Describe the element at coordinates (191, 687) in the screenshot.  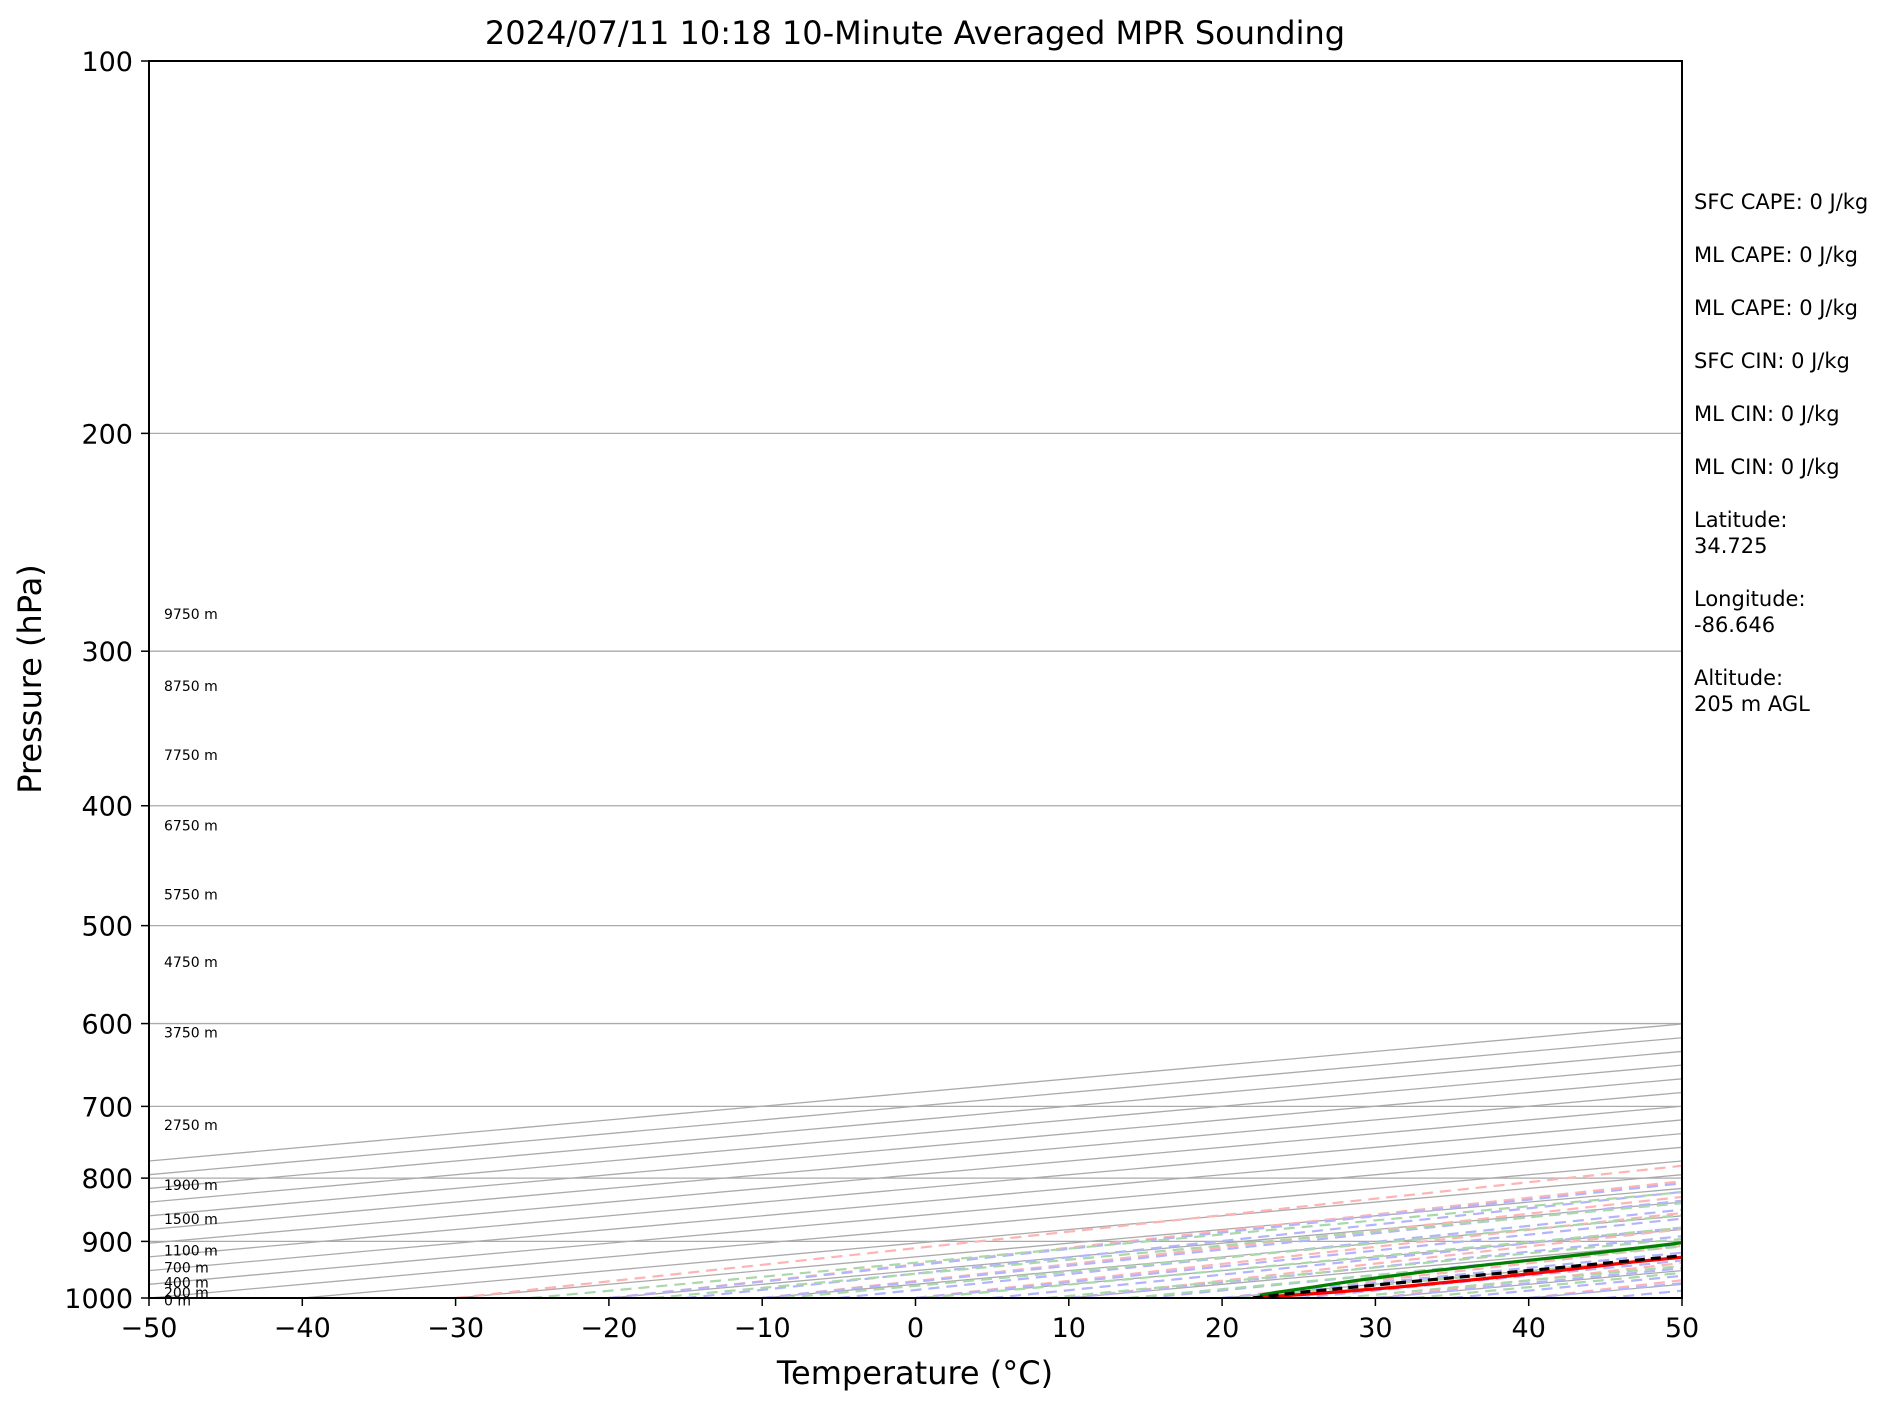
I see `height-label: 8750 m` at that location.